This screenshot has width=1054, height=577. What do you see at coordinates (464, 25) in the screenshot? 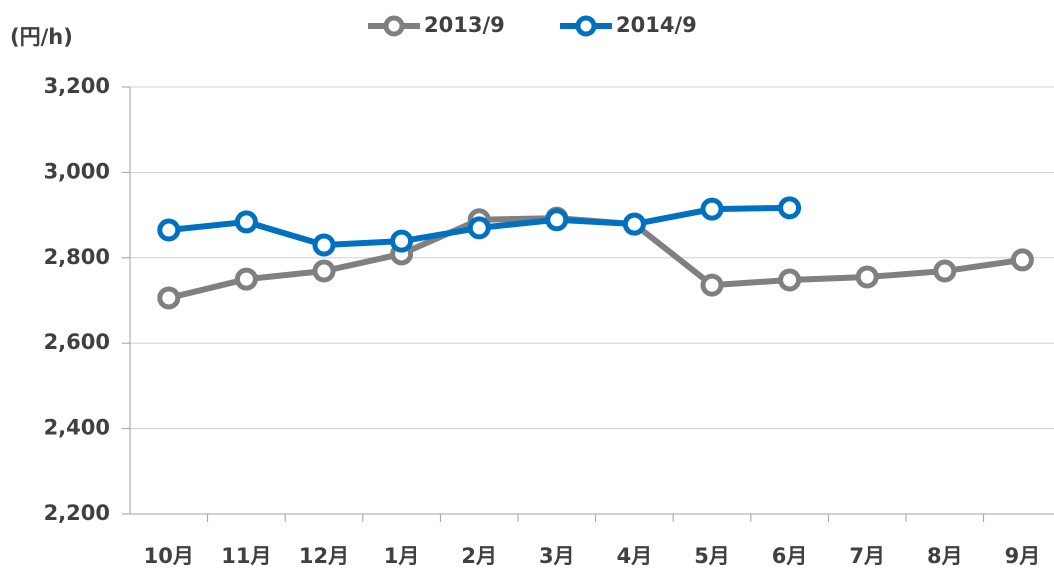
I see `legend-label: 2013/9` at bounding box center [464, 25].